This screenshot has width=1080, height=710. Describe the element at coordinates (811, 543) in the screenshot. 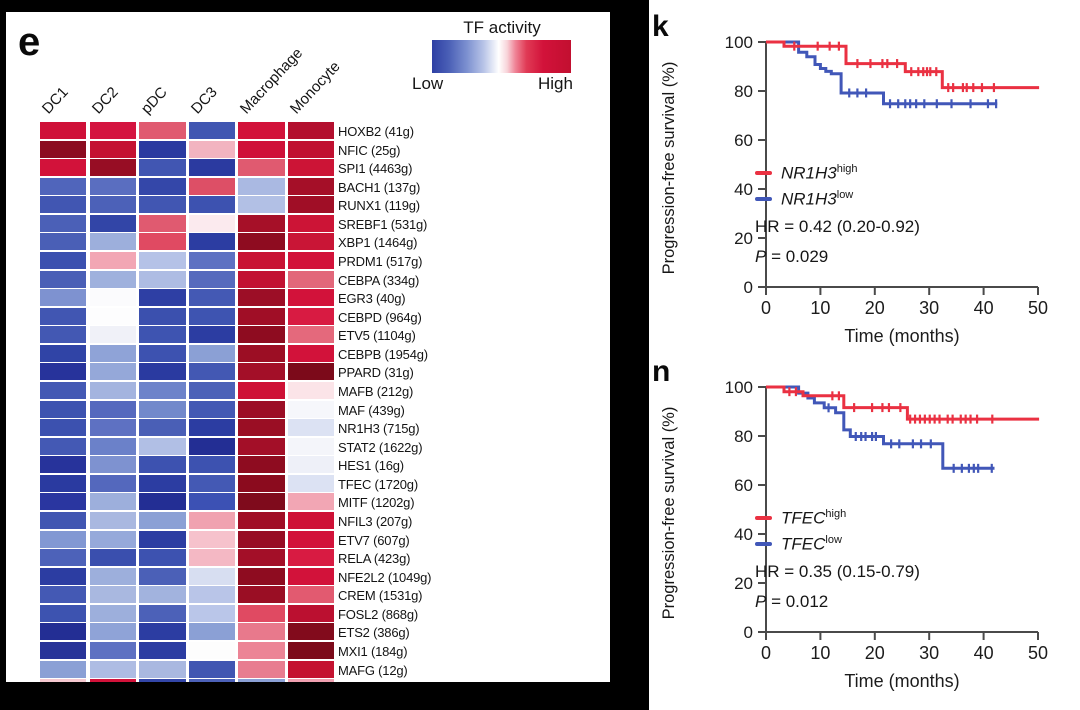

I see `legend-label: TFEClow` at that location.